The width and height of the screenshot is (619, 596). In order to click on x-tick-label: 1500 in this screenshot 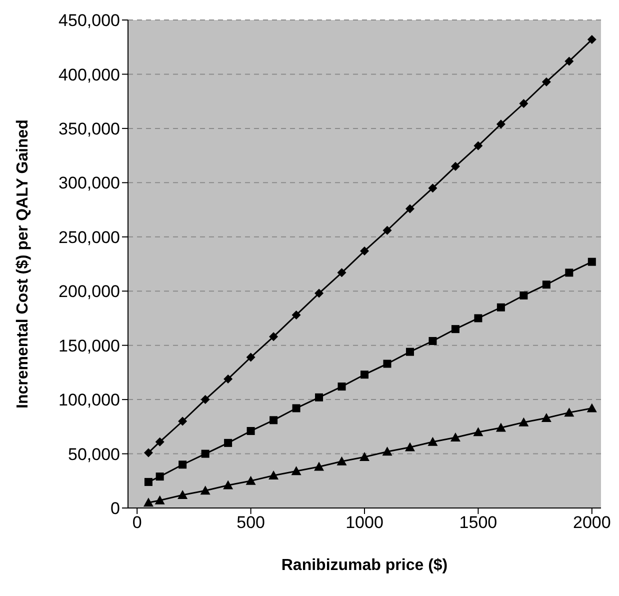, I will do `click(478, 522)`.